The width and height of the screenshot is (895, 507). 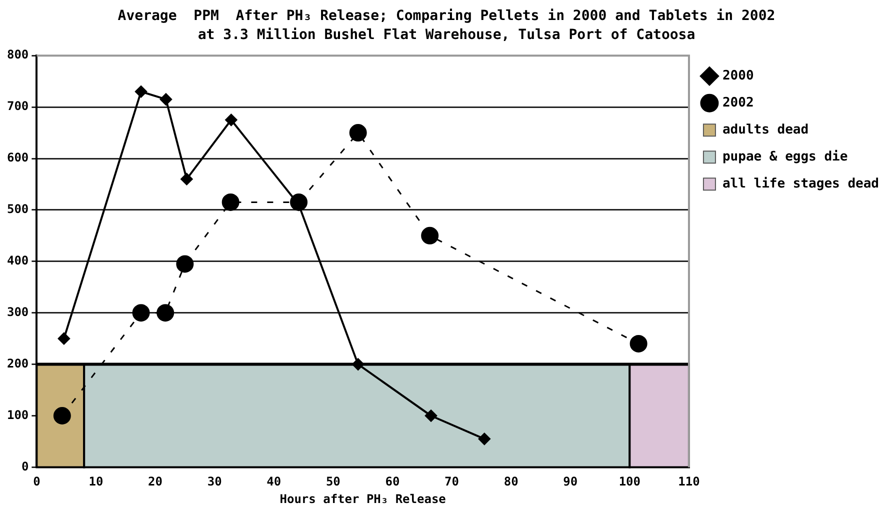 I want to click on x-tick-label: 10, so click(x=96, y=481).